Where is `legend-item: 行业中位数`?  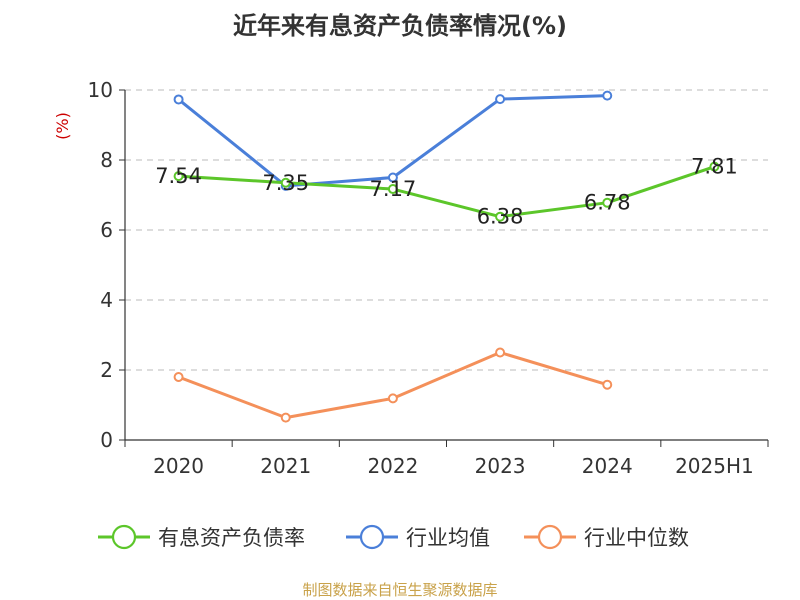
legend-item: 行业中位数 is located at coordinates (606, 537).